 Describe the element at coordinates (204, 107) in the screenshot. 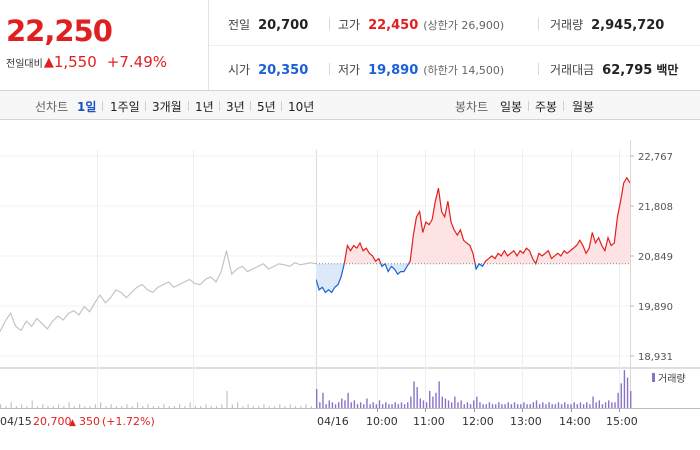

I see `period-1year: 1년` at that location.